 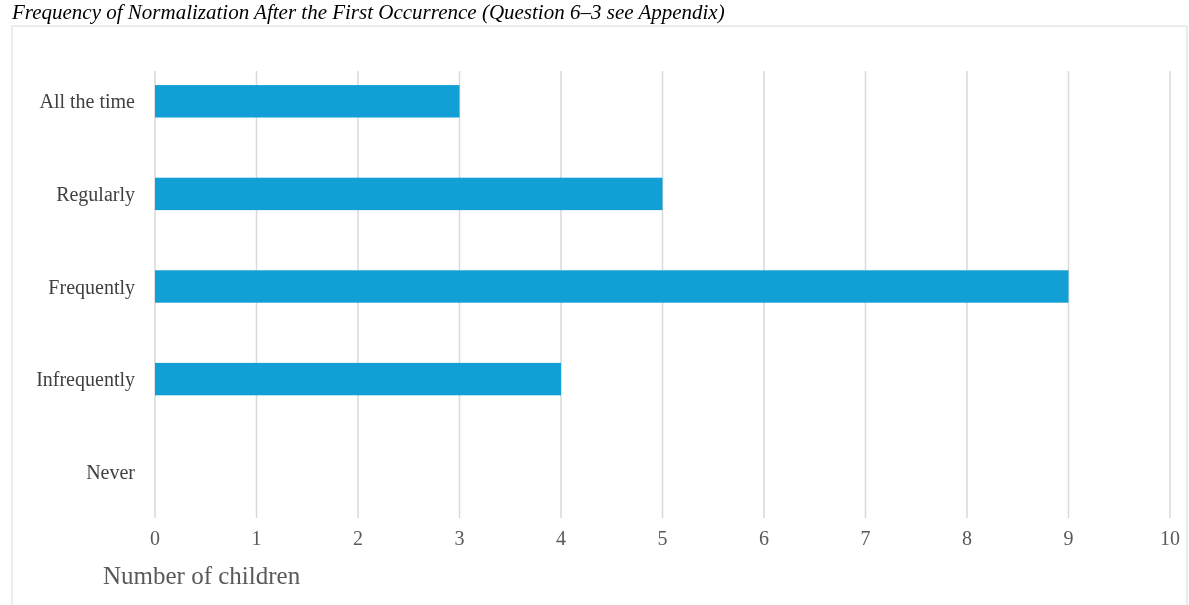 I want to click on x-tick-label: 10, so click(x=1170, y=538).